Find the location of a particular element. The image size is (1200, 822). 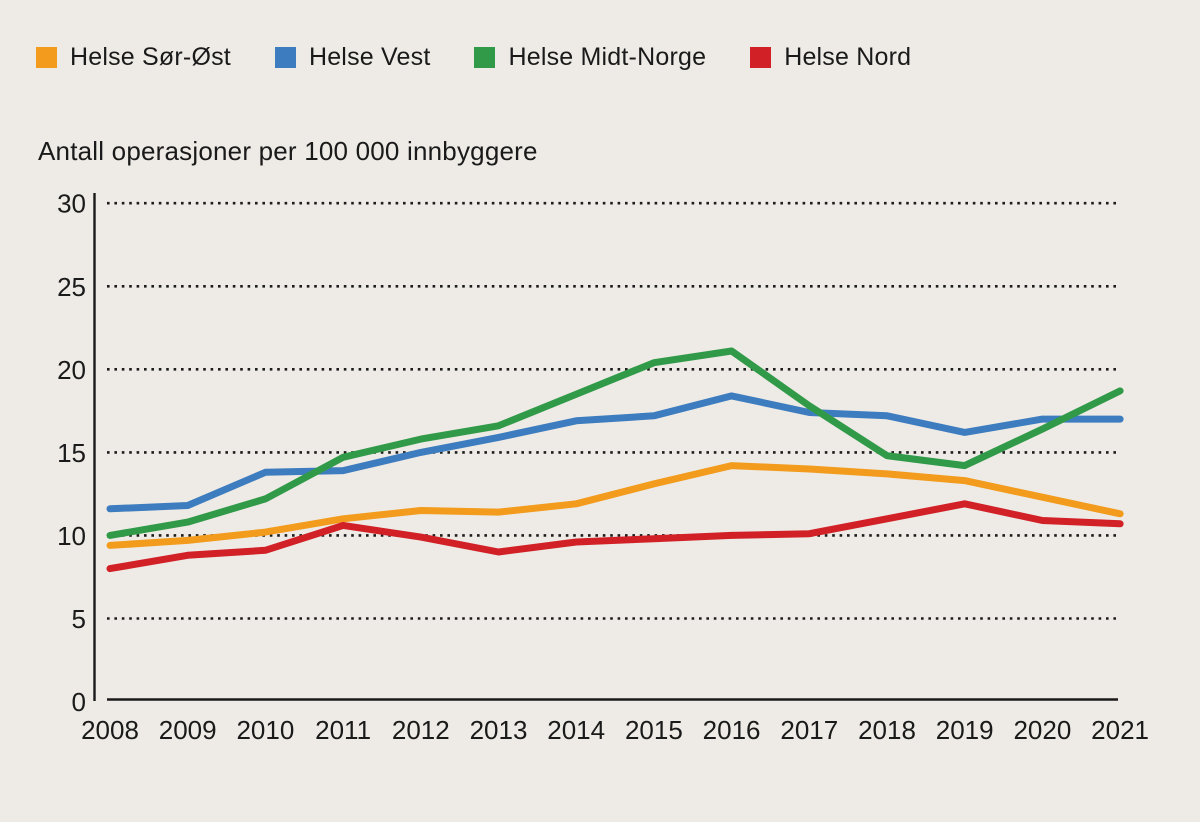

legend-label-helse-midt-norge: Helse Midt-Norge is located at coordinates (607, 57).